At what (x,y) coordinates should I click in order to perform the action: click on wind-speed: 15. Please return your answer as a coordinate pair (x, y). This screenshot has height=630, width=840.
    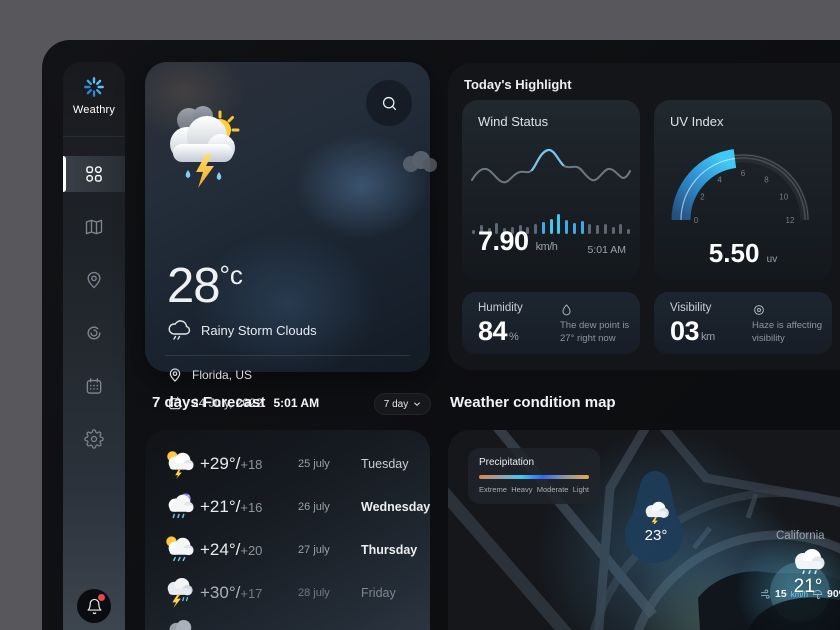
    Looking at the image, I should click on (781, 594).